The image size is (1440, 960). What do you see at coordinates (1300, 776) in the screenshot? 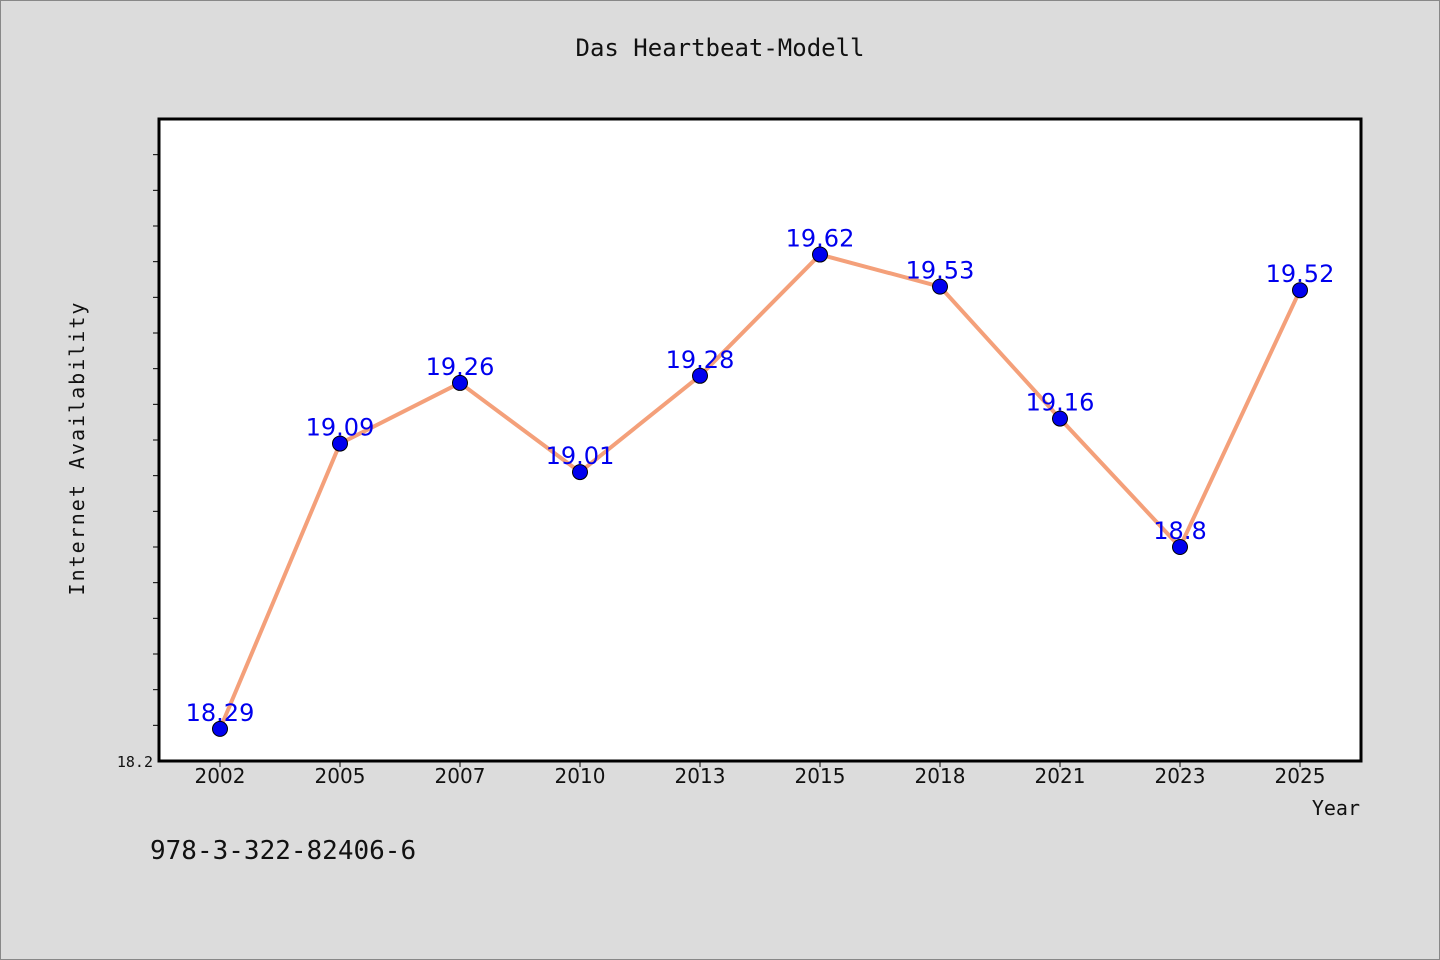
I see `x-tick-label: 2025` at bounding box center [1300, 776].